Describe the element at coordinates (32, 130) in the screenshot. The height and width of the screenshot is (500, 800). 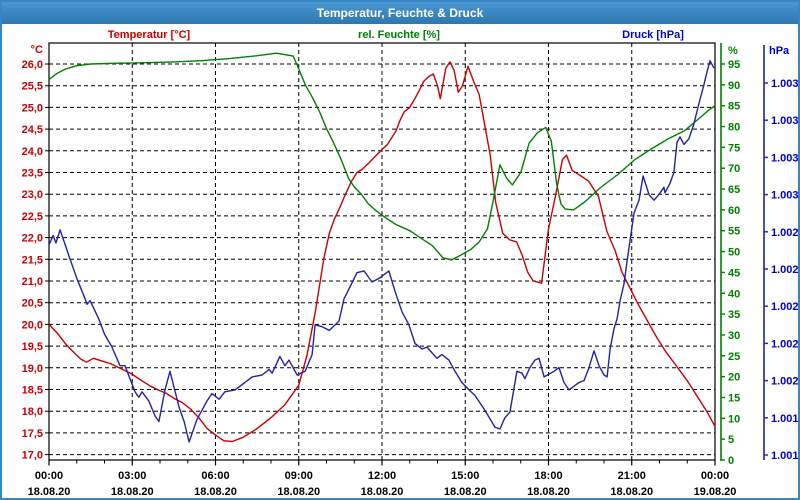
I see `y-left-tick-label: 24,5` at that location.